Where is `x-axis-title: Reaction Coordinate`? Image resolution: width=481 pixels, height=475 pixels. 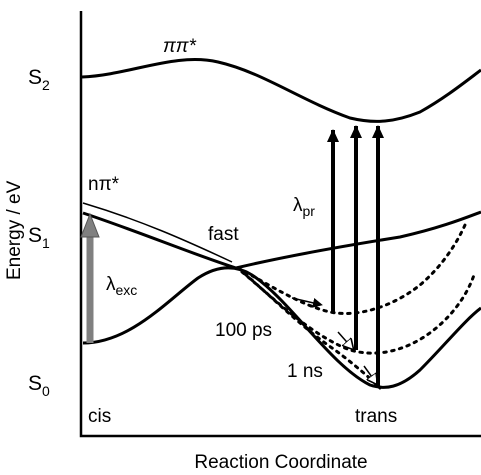 x-axis-title: Reaction Coordinate is located at coordinates (280, 462).